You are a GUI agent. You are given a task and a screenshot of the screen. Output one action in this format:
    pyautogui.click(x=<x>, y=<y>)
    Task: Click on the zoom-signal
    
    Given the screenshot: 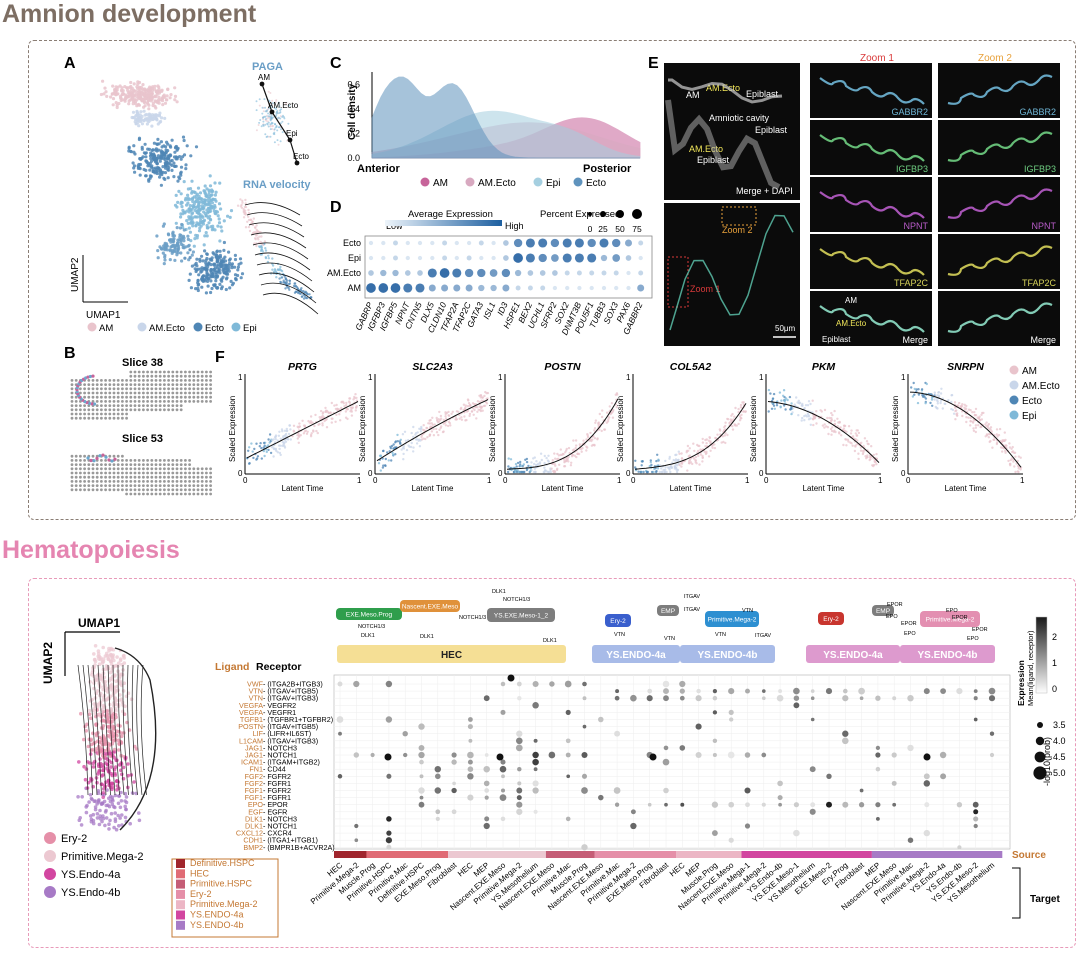 What is the action you would take?
    pyautogui.click(x=872, y=205)
    